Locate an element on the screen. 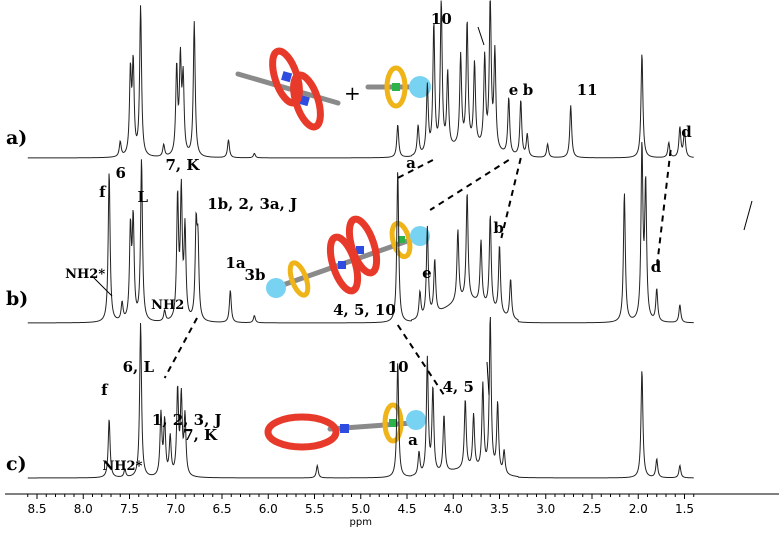  x-tick-label: 8.0 is located at coordinates (83, 509).